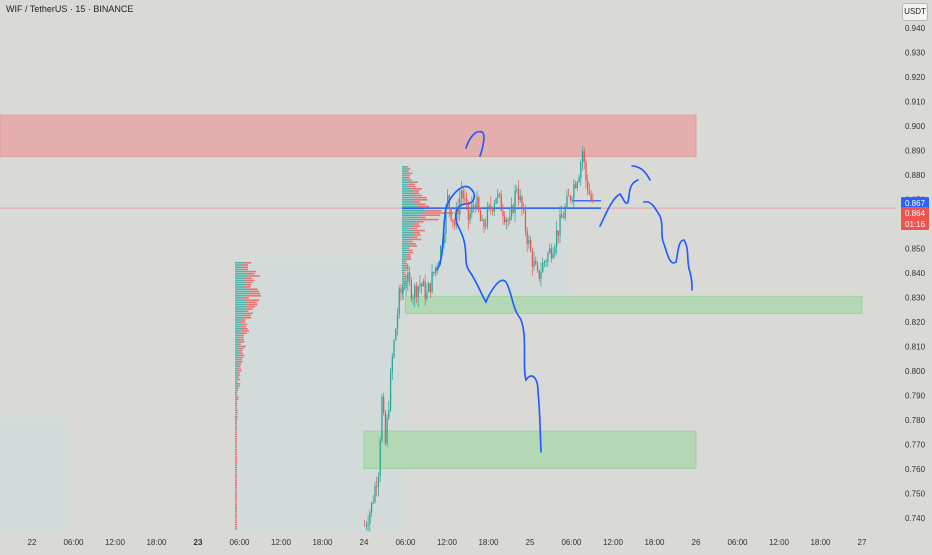 This screenshot has height=555, width=932. What do you see at coordinates (915, 203) in the screenshot?
I see `crosshair-price-tag: 0.867` at bounding box center [915, 203].